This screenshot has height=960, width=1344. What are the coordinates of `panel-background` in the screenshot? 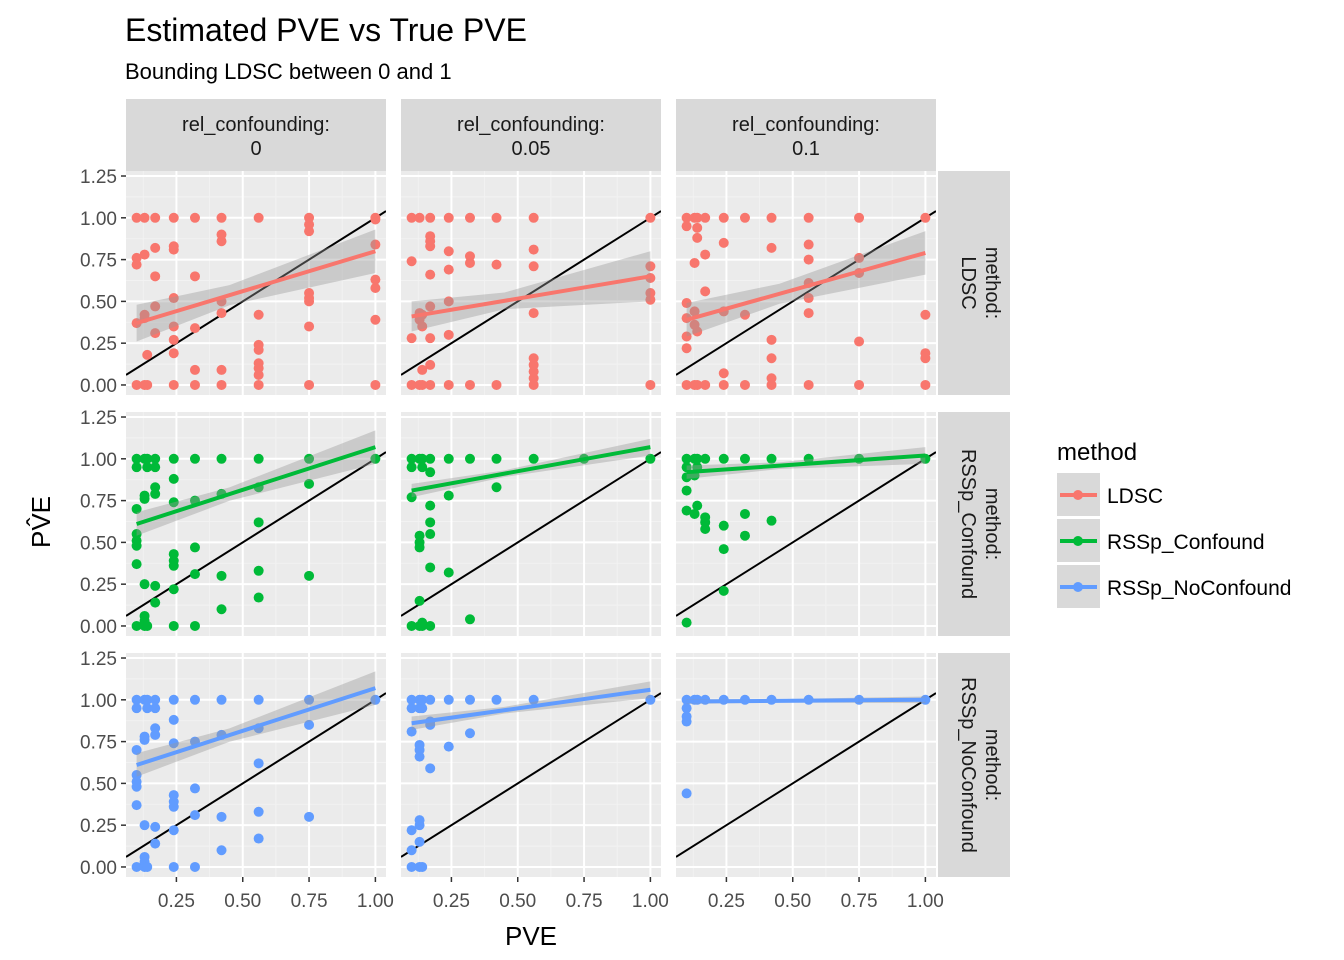 It's located at (806, 524).